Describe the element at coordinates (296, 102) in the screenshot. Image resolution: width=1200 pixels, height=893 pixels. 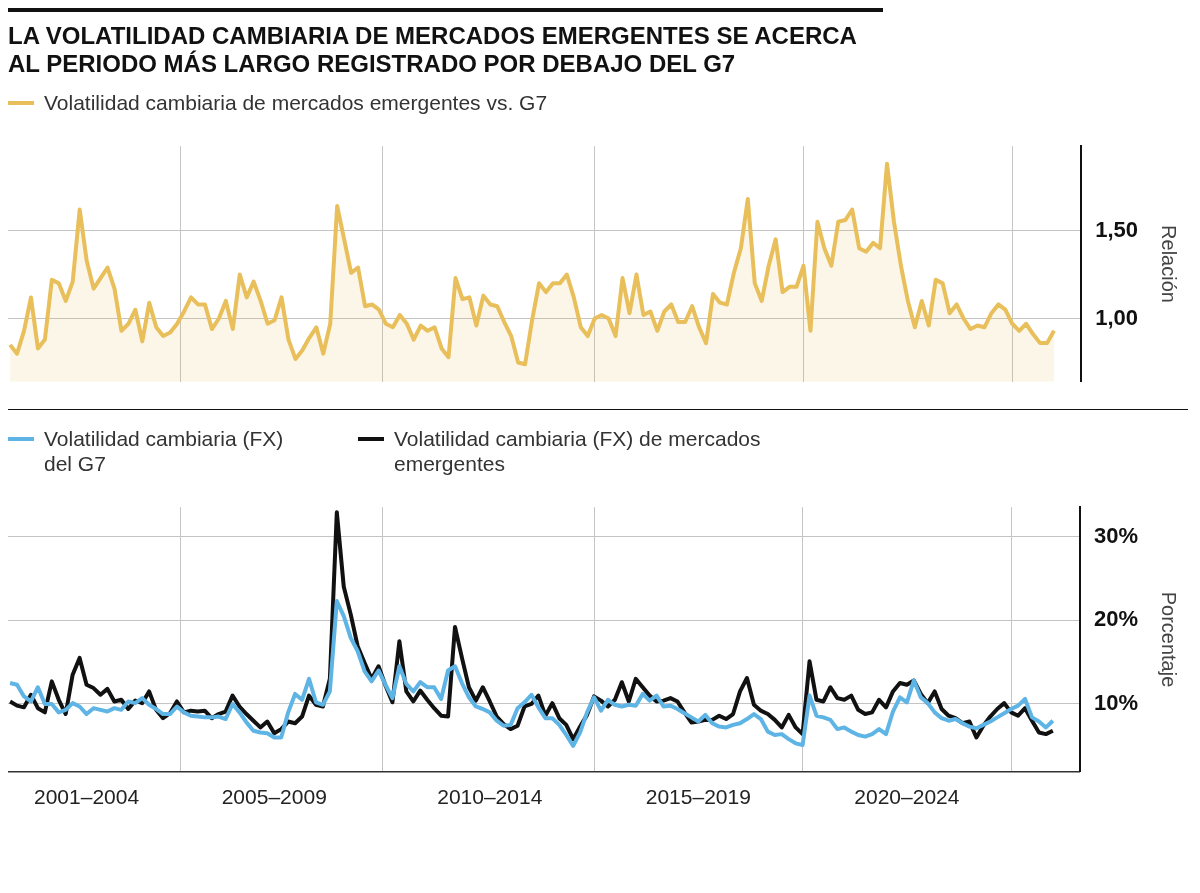
I see `legend-label: Volatilidad cambiaria de mercados emergentes vs. G7` at that location.